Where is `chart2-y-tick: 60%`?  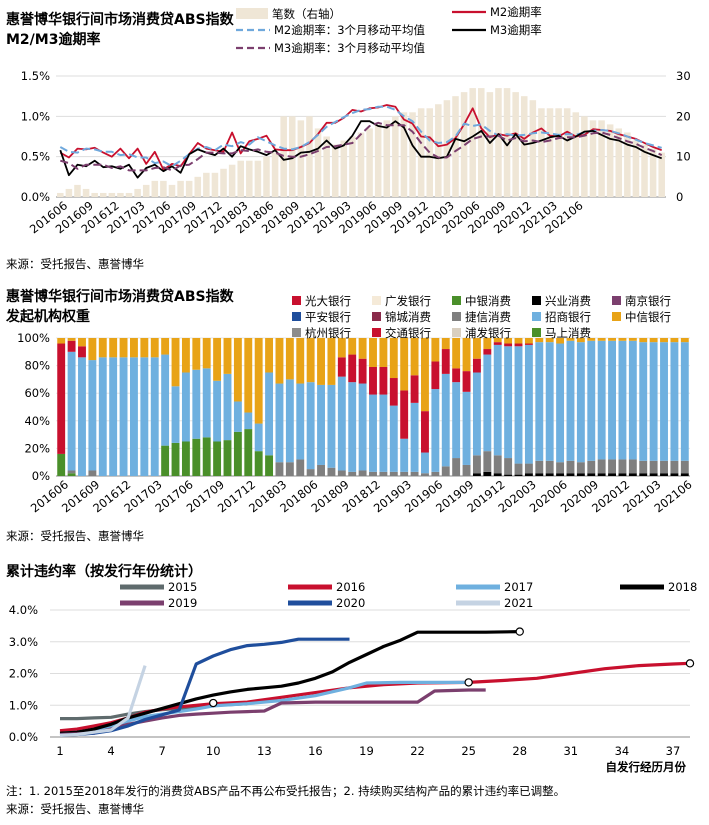
chart2-y-tick: 60% is located at coordinates (37, 393).